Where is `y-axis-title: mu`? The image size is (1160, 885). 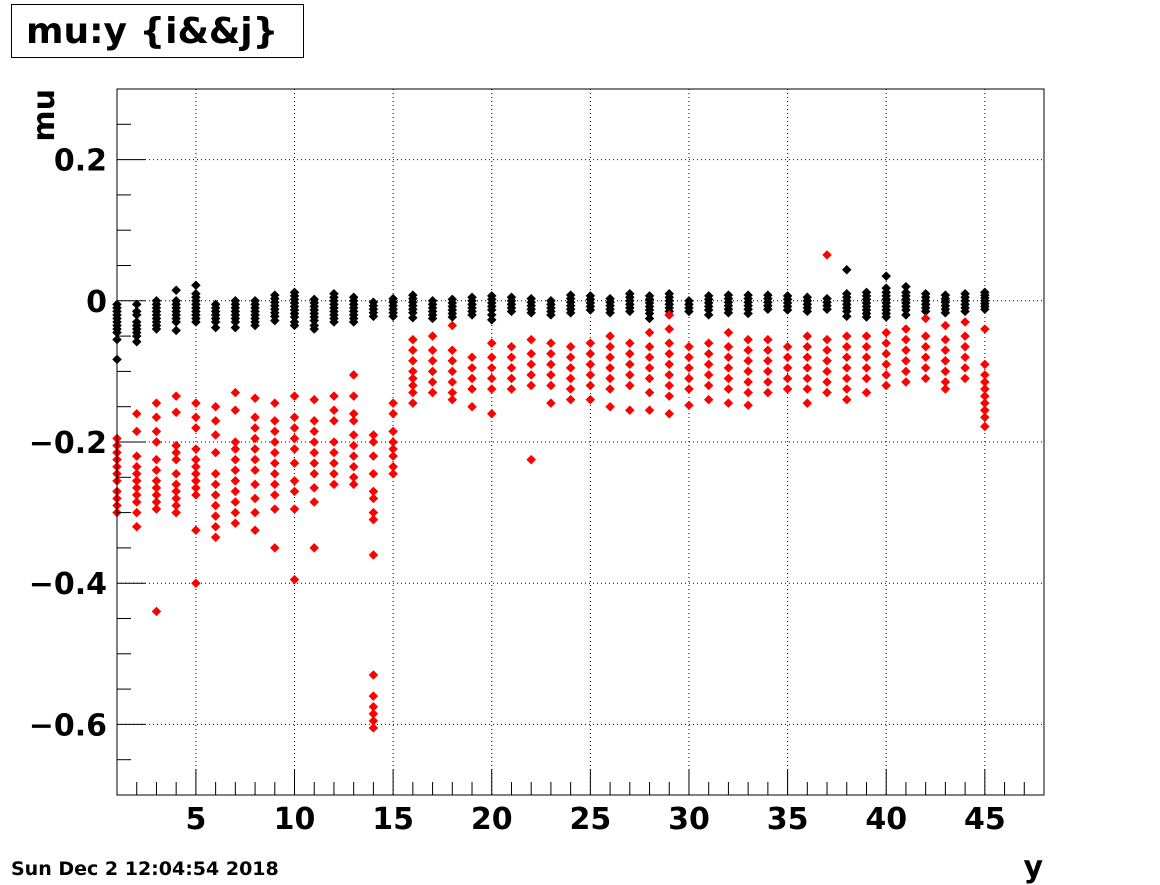 y-axis-title: mu is located at coordinates (44, 115).